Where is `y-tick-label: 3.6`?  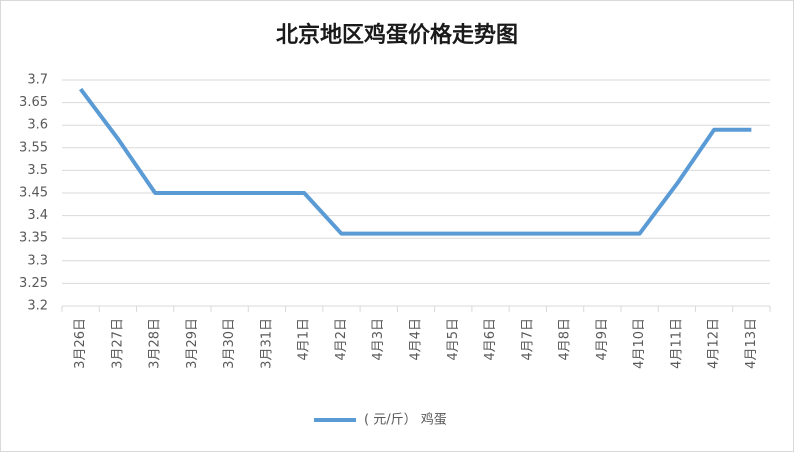 y-tick-label: 3.6 is located at coordinates (37, 125).